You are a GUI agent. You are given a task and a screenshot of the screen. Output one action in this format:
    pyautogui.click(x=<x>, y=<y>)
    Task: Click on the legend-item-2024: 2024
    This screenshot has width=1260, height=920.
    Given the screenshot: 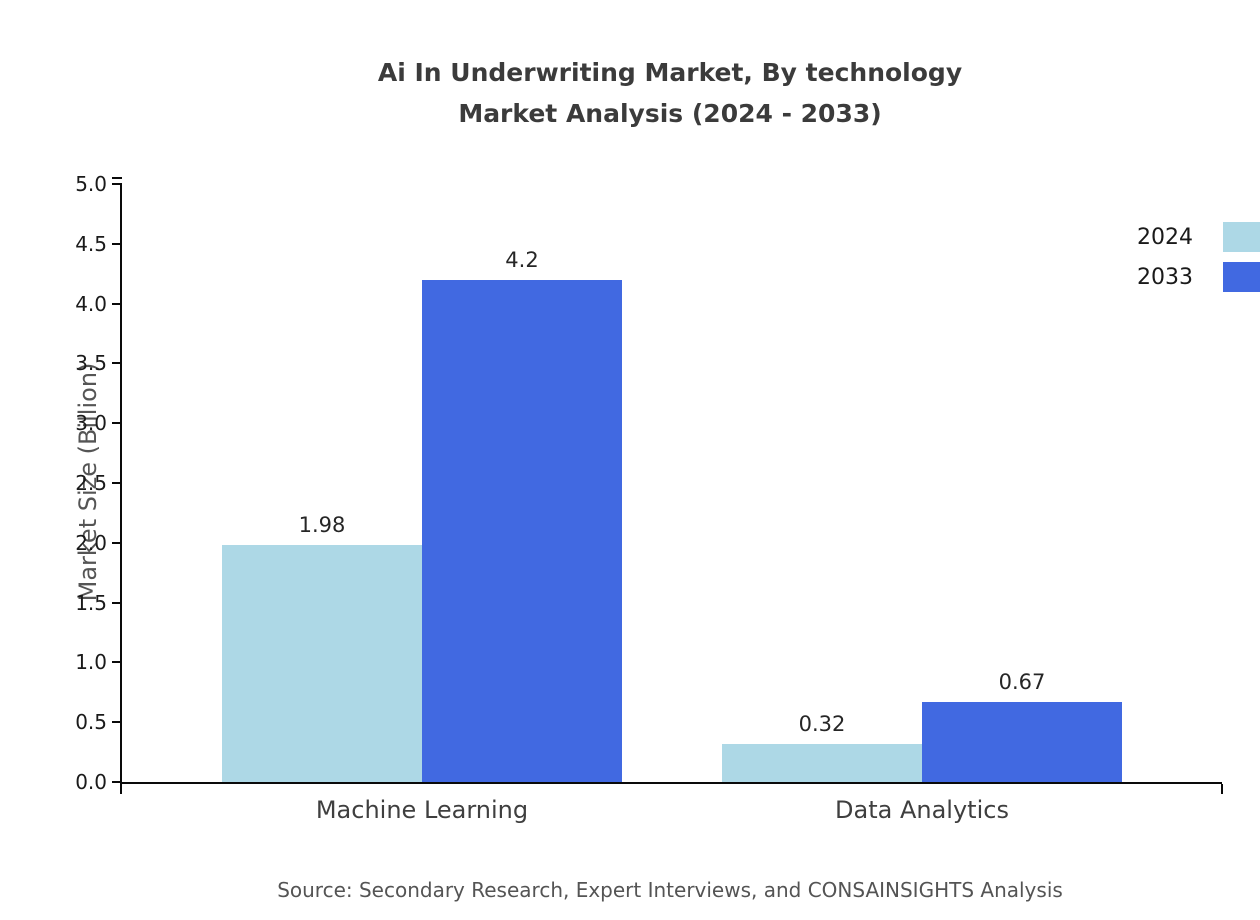 What is the action you would take?
    pyautogui.click(x=1198, y=237)
    